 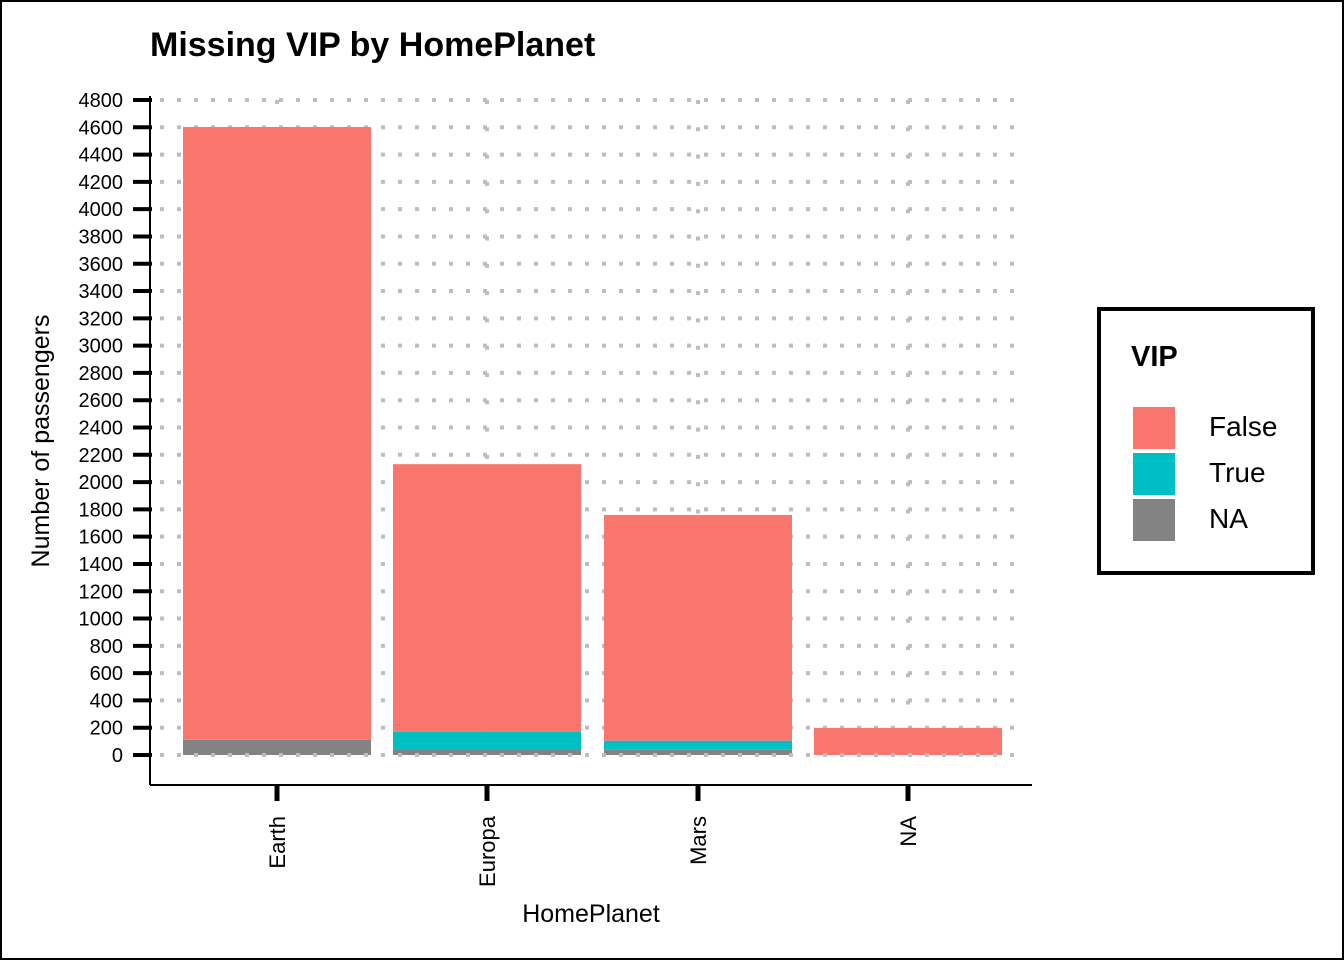 I want to click on bar-mars-na, so click(x=698, y=752).